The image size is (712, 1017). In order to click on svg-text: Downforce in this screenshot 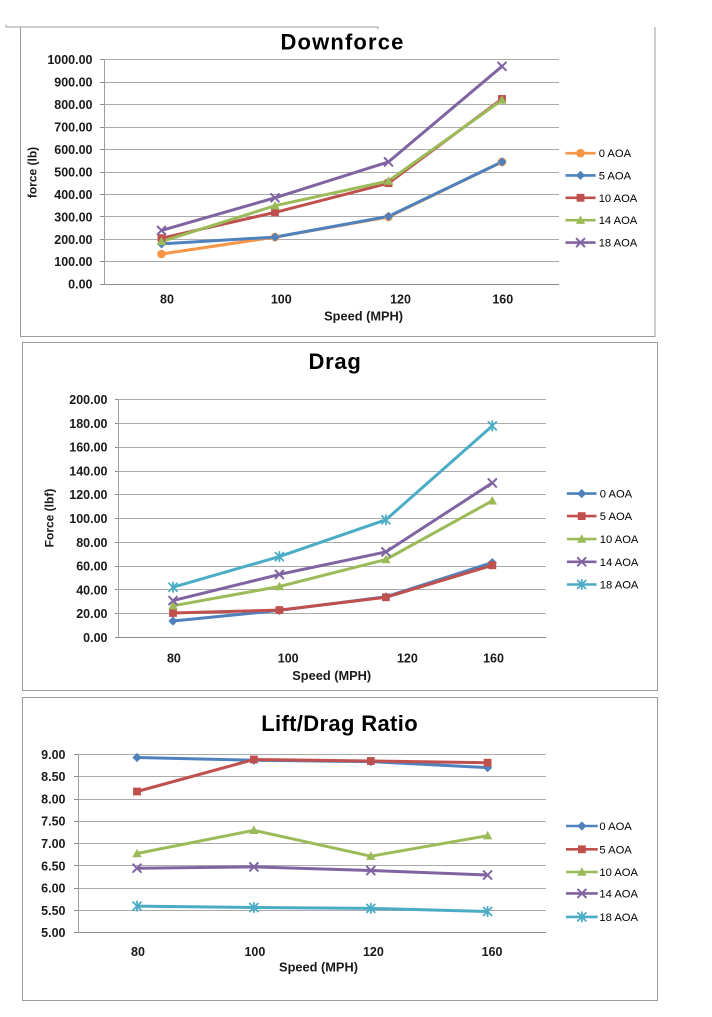, I will do `click(342, 42)`.